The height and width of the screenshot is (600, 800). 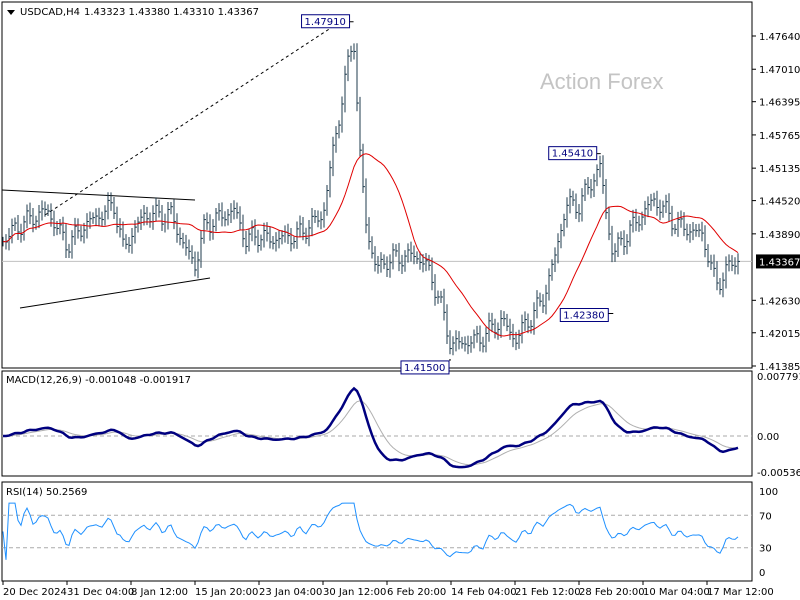 What do you see at coordinates (779, 367) in the screenshot?
I see `y-tick-label: 1.41385` at bounding box center [779, 367].